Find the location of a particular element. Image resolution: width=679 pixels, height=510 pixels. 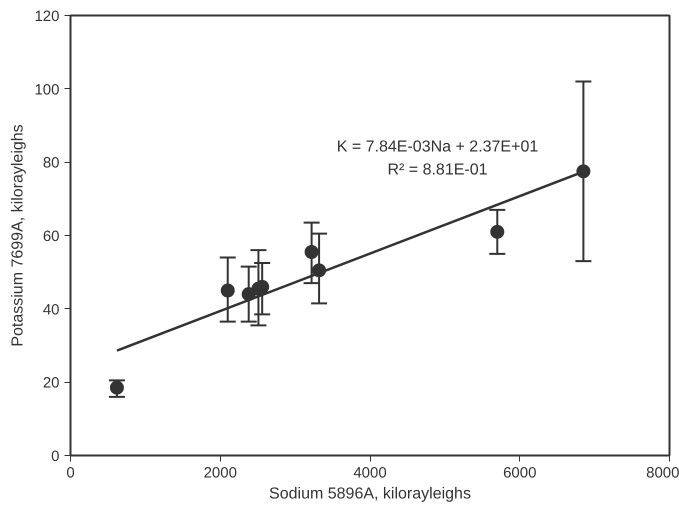

annotation: R² = 8.81E-01 is located at coordinates (437, 170).